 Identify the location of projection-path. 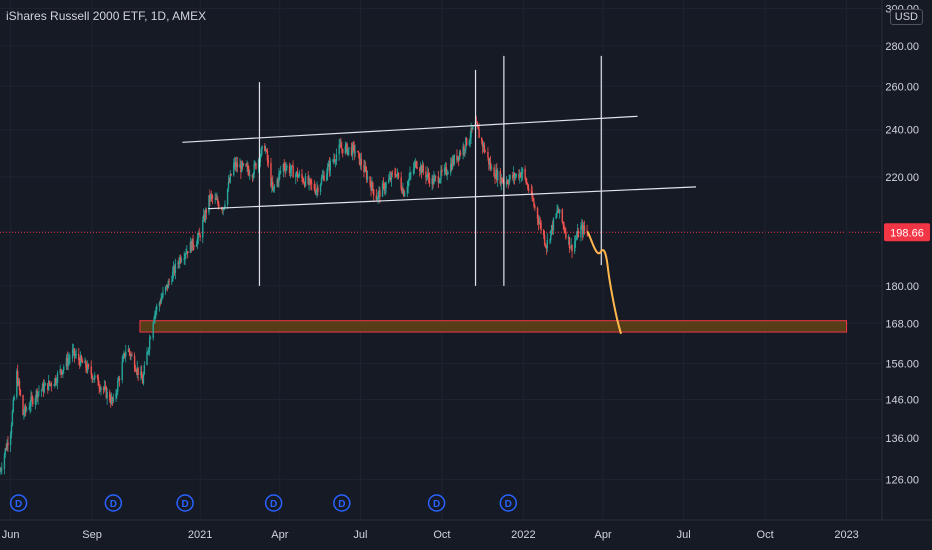
(604, 283).